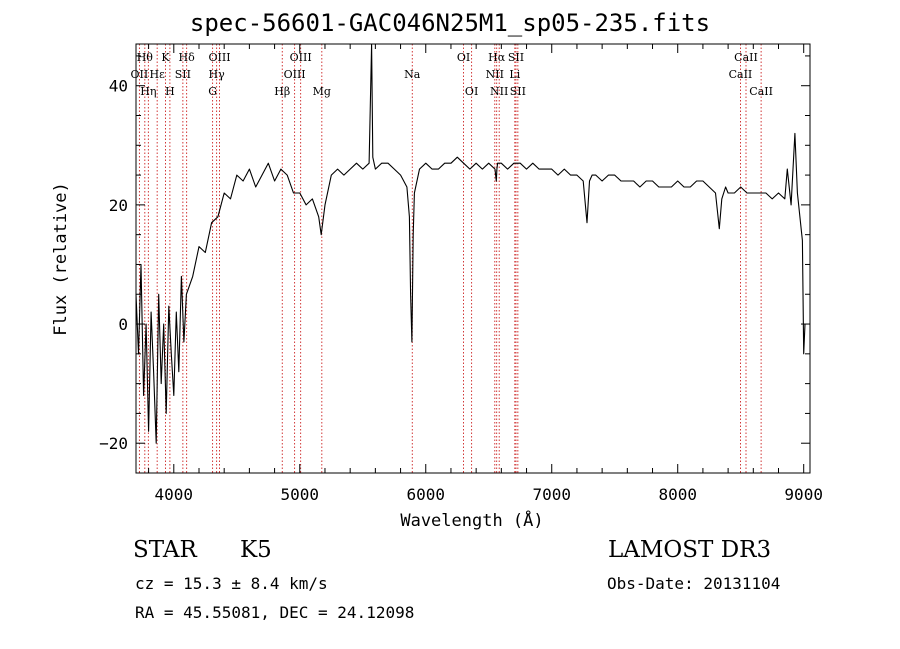  Describe the element at coordinates (322, 91) in the screenshot. I see `line-marker-label: Mg` at that location.